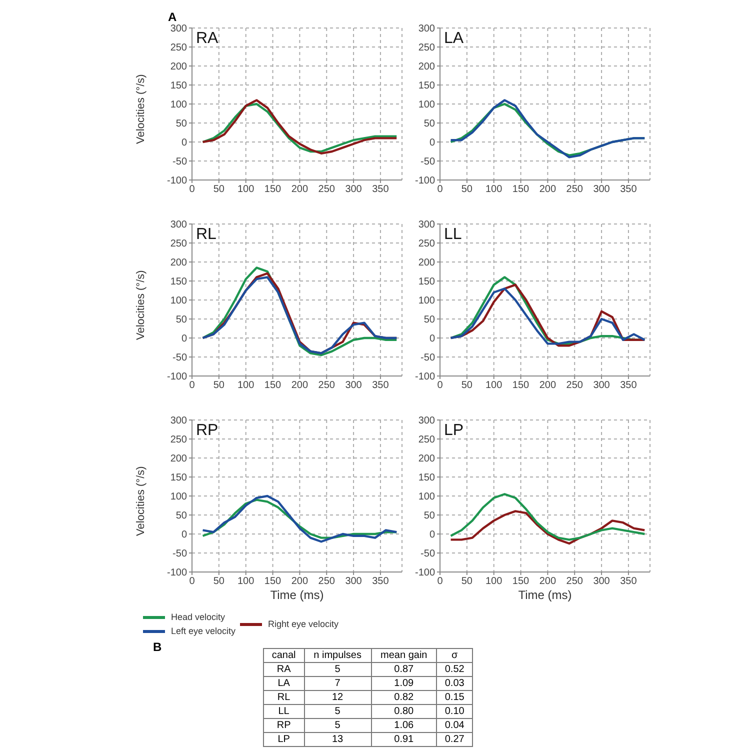  Describe the element at coordinates (454, 669) in the screenshot. I see `text: 0.52` at that location.